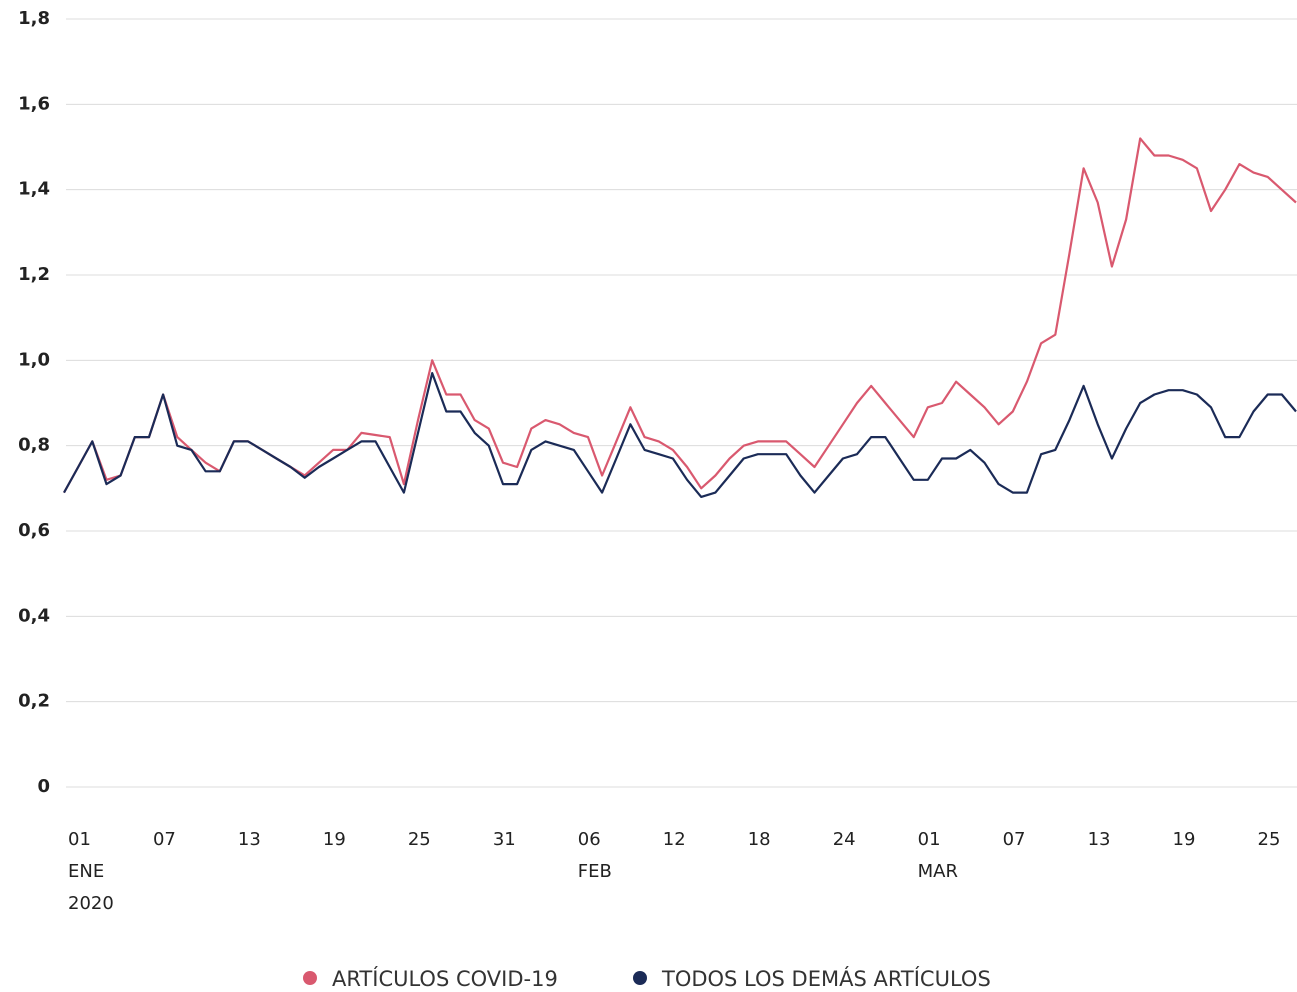 The height and width of the screenshot is (992, 1297). Describe the element at coordinates (43, 786) in the screenshot. I see `y-tick-label: 0` at that location.